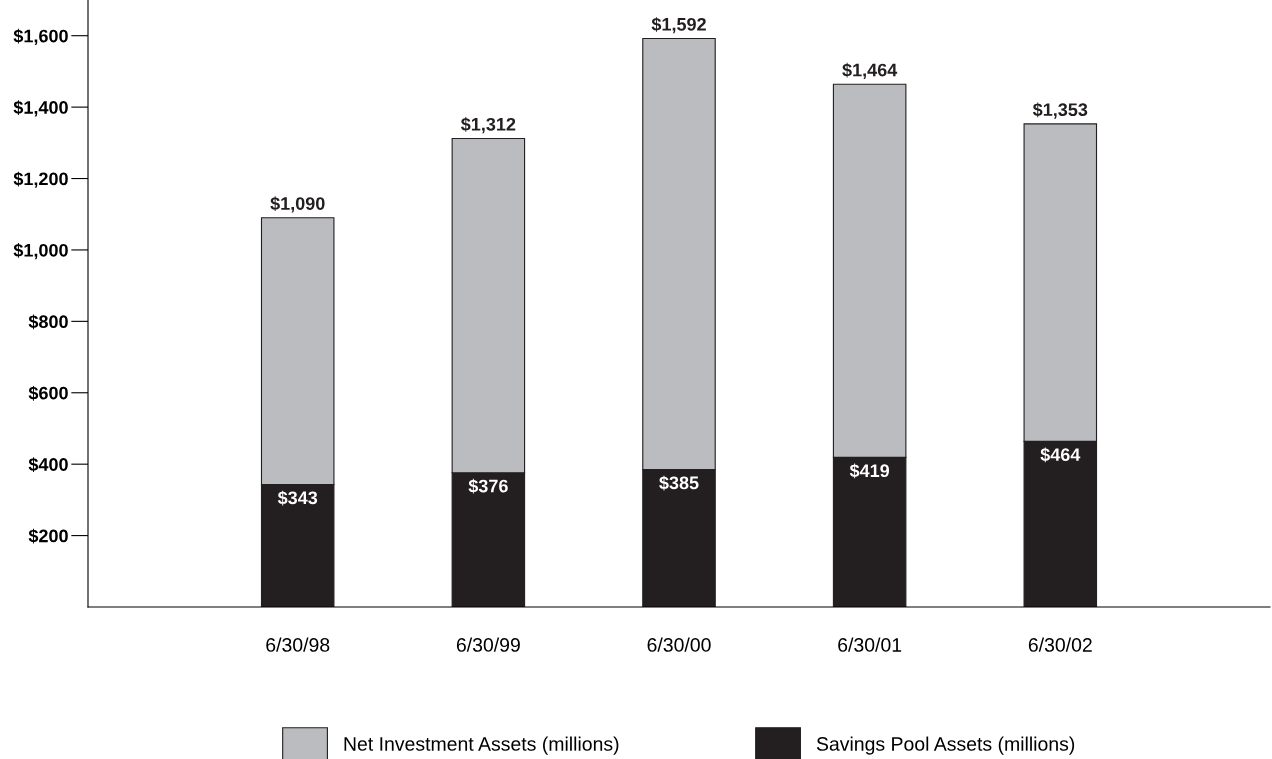 This screenshot has width=1272, height=759. What do you see at coordinates (40, 108) in the screenshot?
I see `y-tick-label: $1,400` at bounding box center [40, 108].